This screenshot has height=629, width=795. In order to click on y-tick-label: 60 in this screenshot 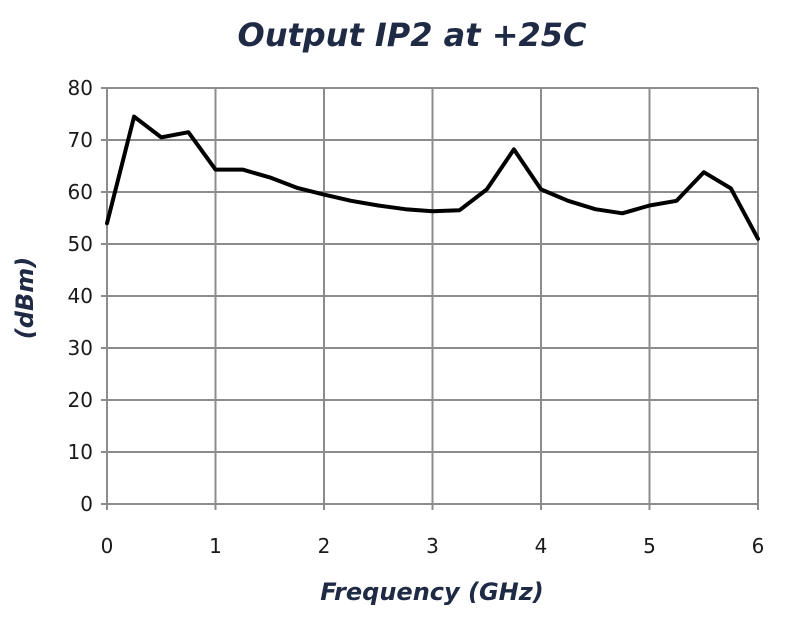, I will do `click(80, 192)`.